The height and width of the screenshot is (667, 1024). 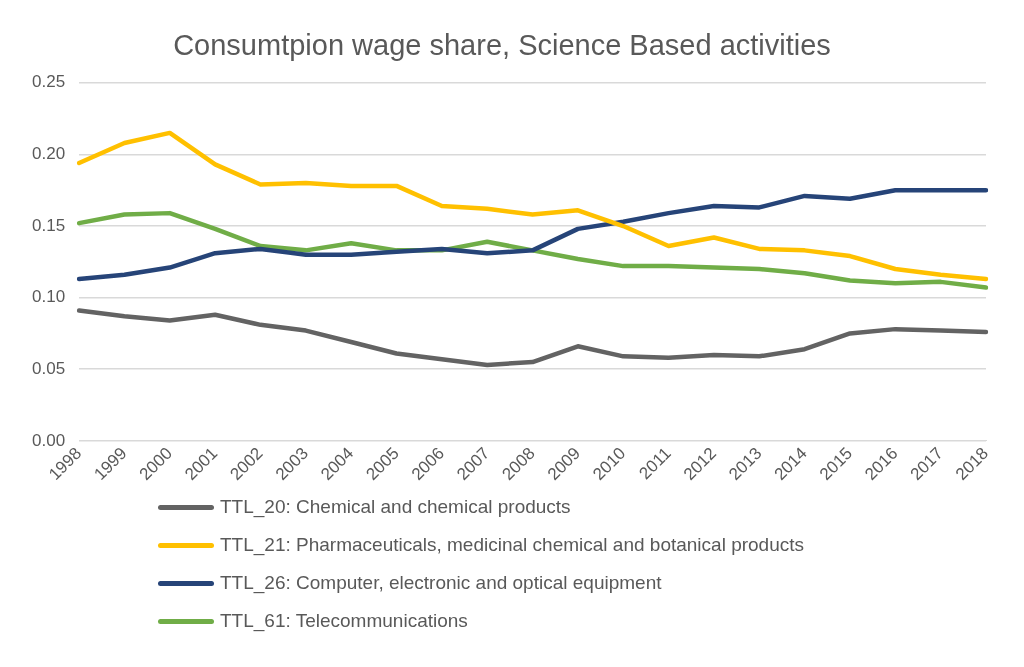 What do you see at coordinates (502, 45) in the screenshot?
I see `chart-title: Consumtpion wage share, Science Based activities` at bounding box center [502, 45].